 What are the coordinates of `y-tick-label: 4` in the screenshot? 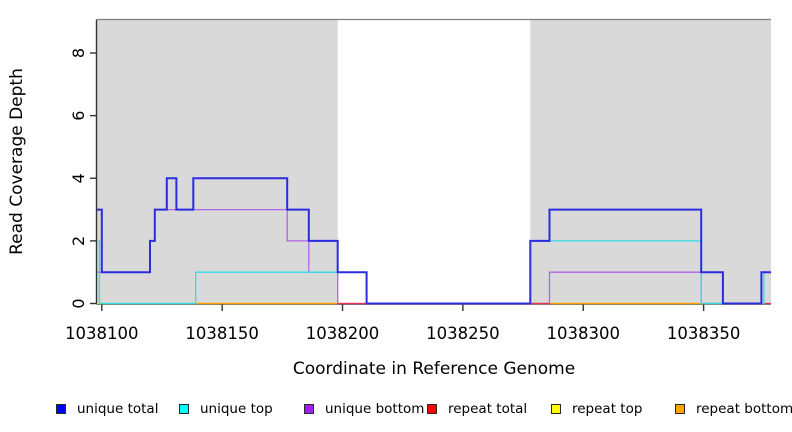 It's located at (78, 178).